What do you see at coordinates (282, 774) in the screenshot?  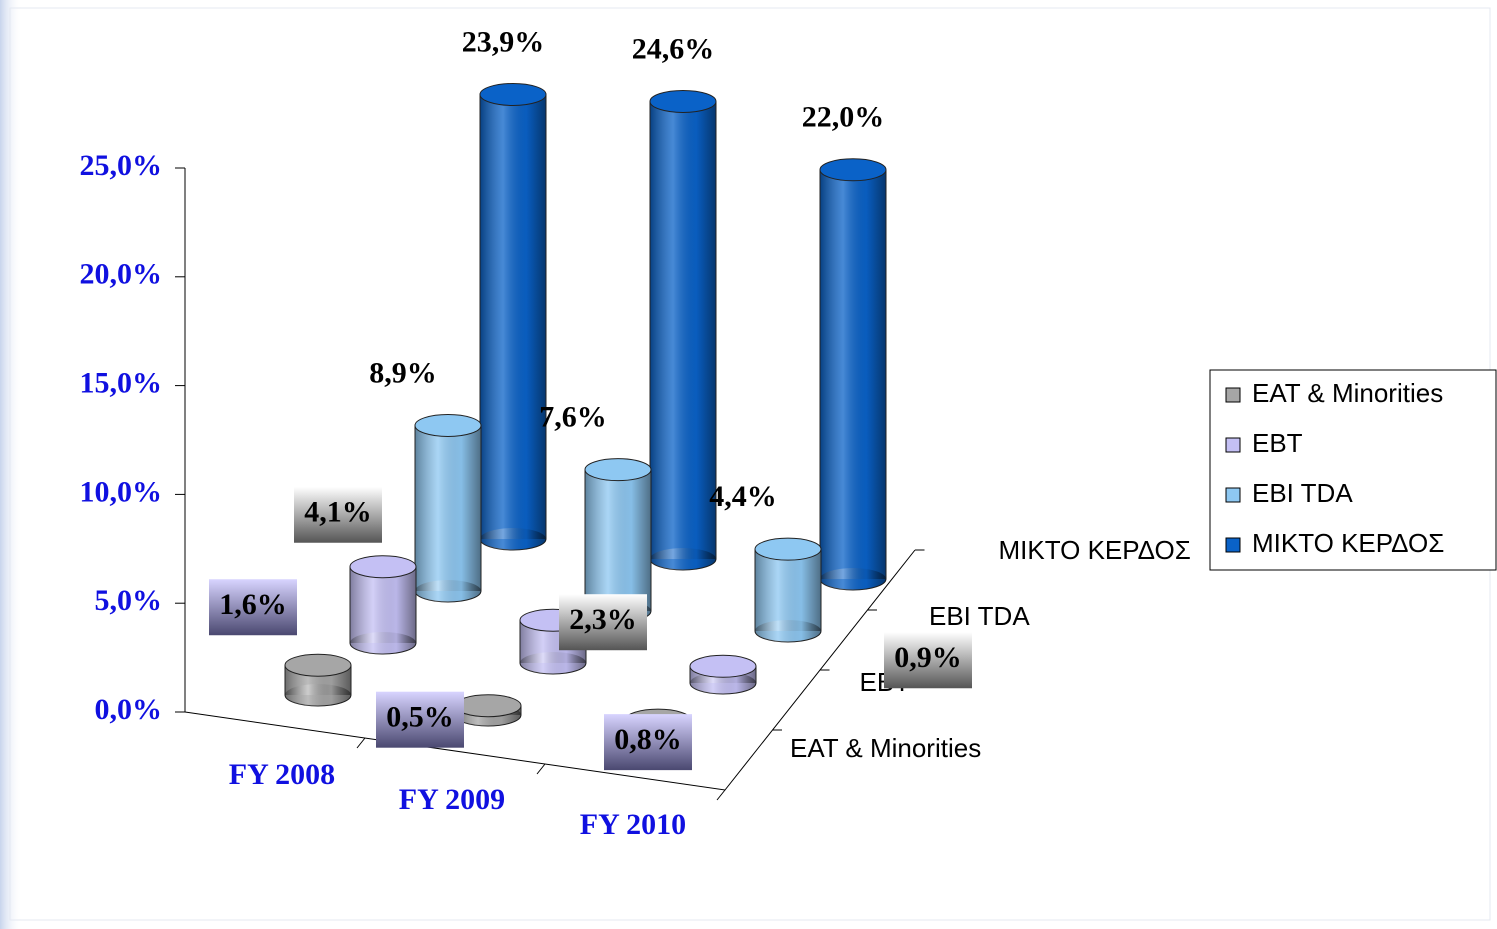 I see `x-tick-label: FY 2008` at bounding box center [282, 774].